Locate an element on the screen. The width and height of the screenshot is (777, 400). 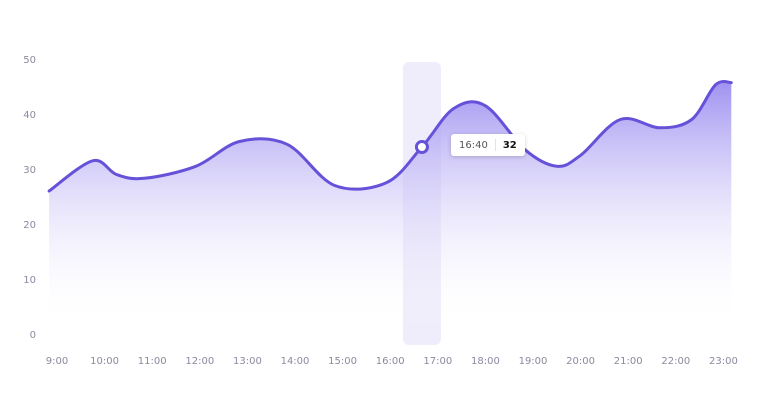
x-tick-label: 18:00 is located at coordinates (485, 361).